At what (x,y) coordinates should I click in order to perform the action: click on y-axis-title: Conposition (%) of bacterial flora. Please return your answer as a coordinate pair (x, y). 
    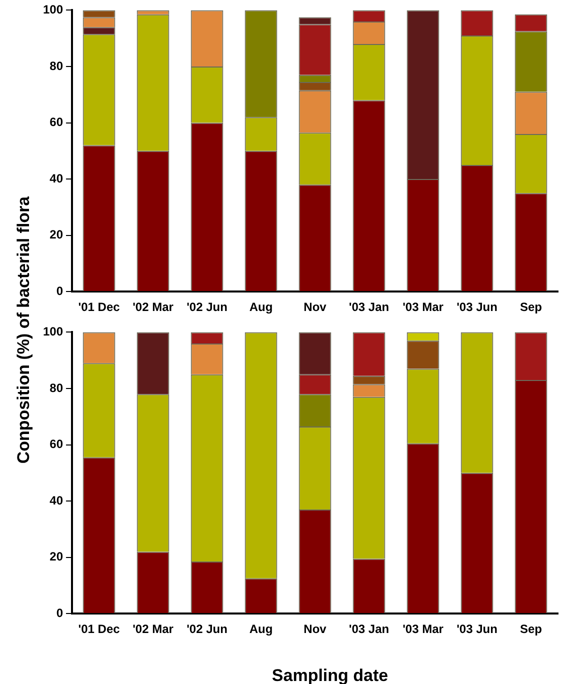
    Looking at the image, I should click on (24, 330).